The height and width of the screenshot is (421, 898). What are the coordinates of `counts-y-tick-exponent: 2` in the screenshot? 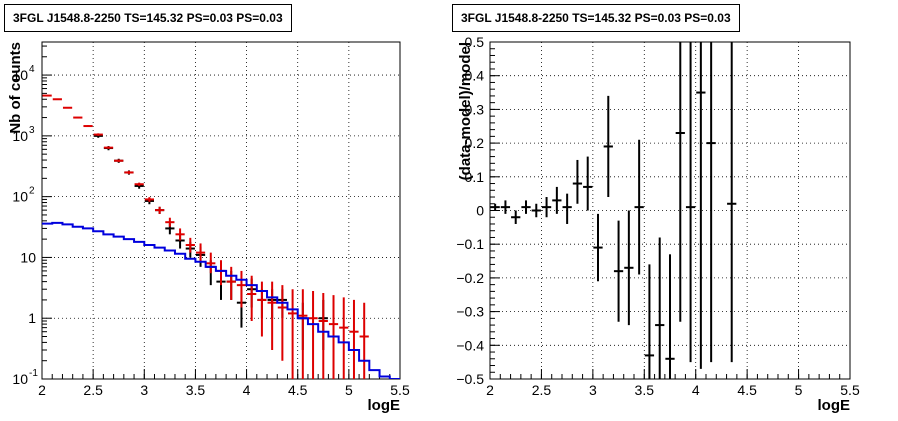 It's located at (32, 191).